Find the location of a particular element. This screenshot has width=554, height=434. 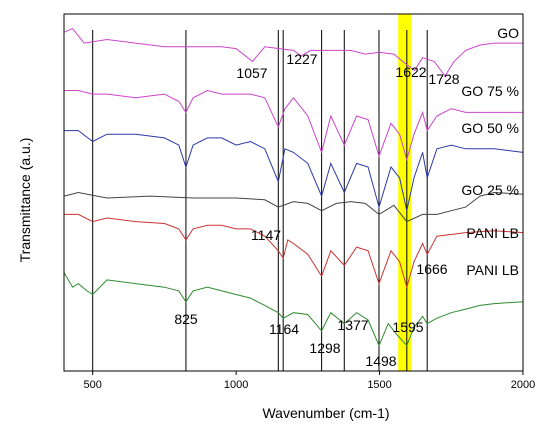

peak-label: 1298 is located at coordinates (324, 348).